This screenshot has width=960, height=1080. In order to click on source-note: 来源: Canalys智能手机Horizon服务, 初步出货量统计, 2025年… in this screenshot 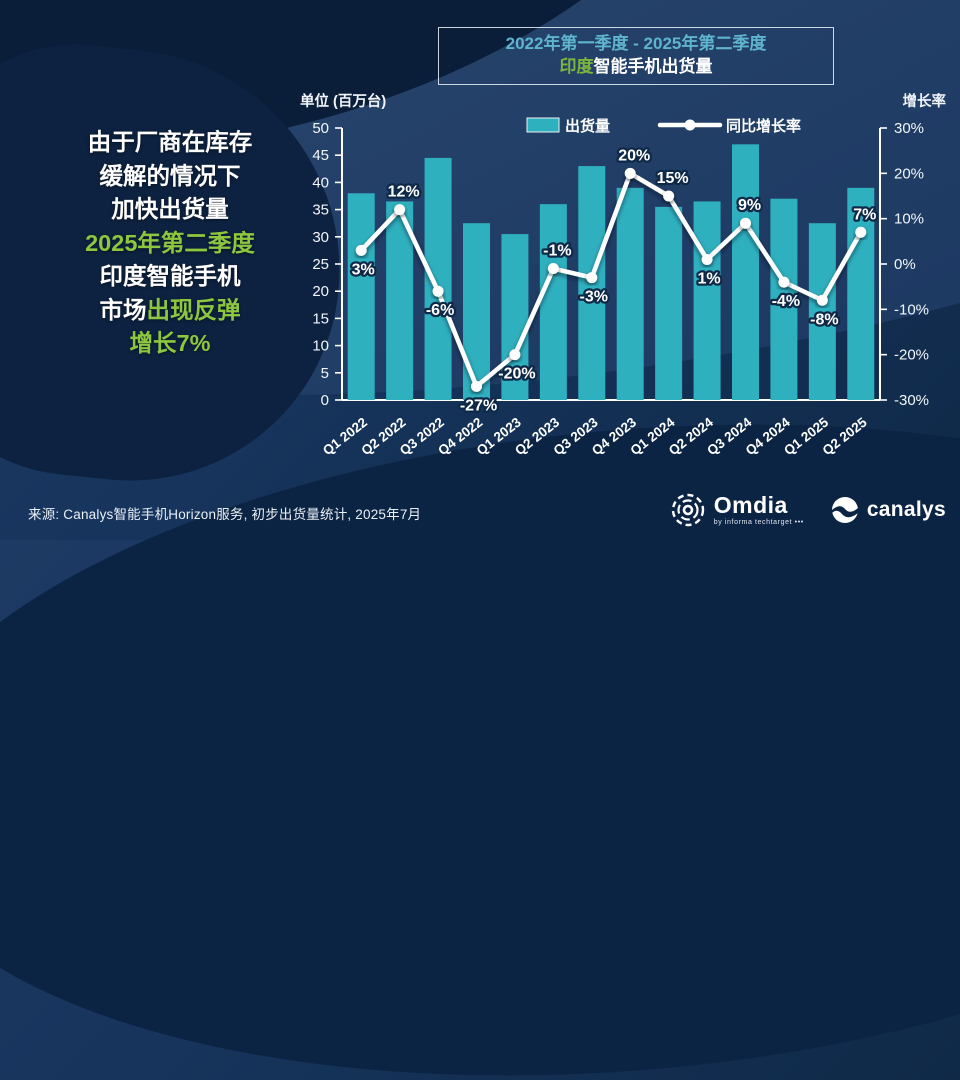, I will do `click(225, 514)`.